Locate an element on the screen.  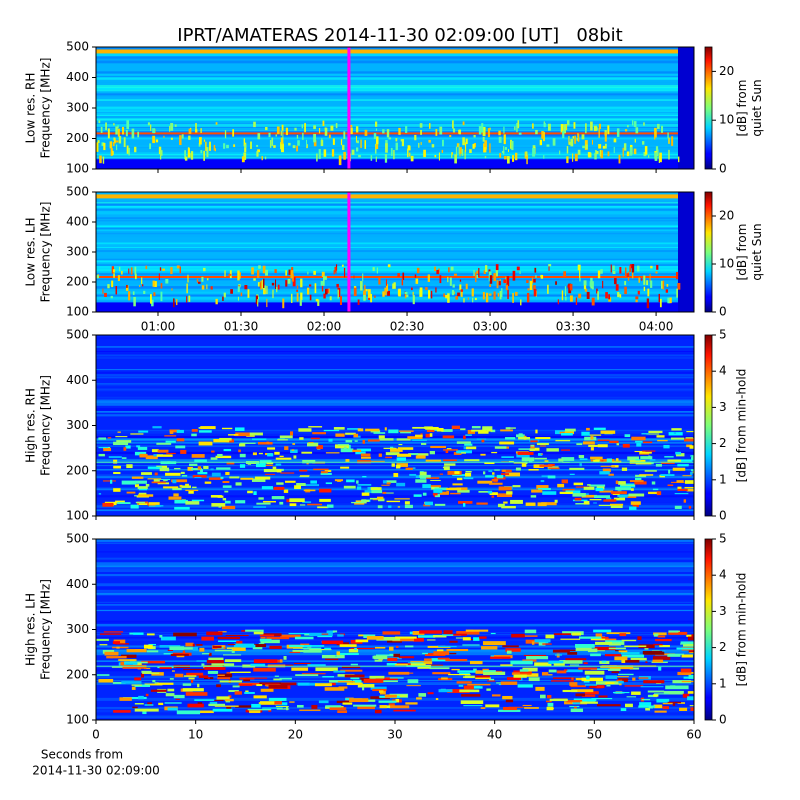
colorbar-label: quiet Sun is located at coordinates (757, 107).